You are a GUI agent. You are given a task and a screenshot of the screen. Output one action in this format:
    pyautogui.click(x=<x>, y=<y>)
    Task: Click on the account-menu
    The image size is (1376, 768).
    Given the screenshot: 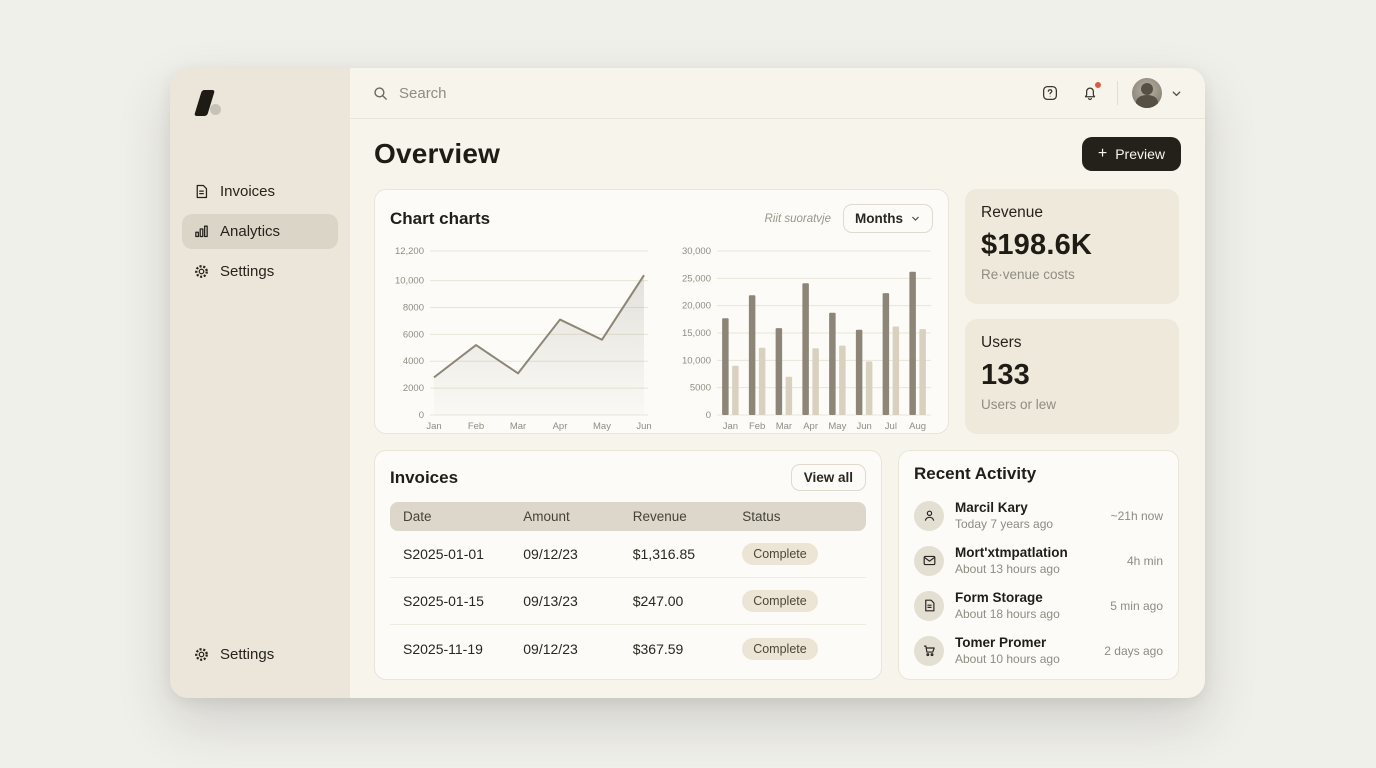 What is the action you would take?
    pyautogui.click(x=1157, y=93)
    